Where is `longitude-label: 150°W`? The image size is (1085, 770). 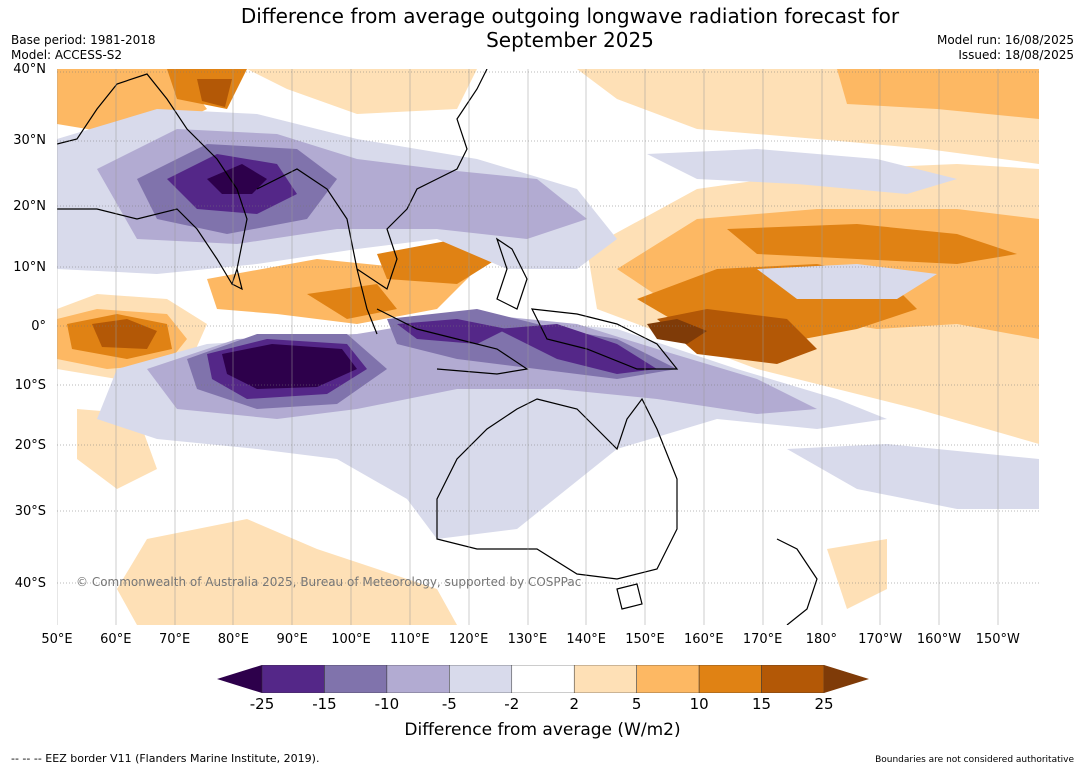
longitude-label: 150°W is located at coordinates (997, 639).